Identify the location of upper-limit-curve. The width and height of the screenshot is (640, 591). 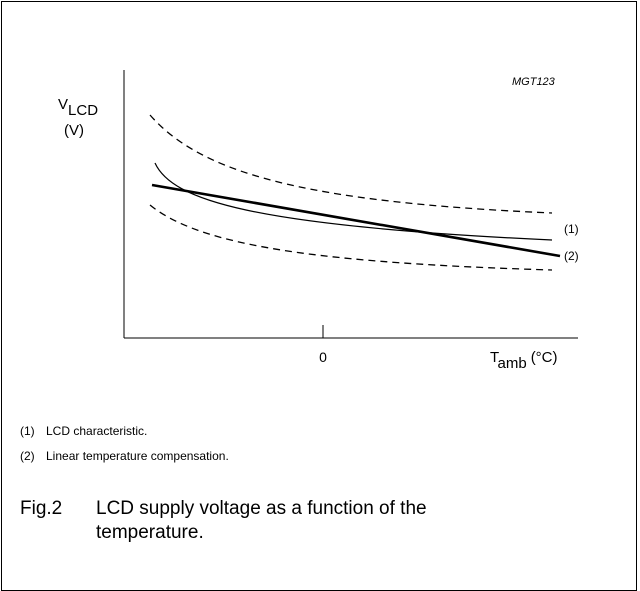
(351, 164).